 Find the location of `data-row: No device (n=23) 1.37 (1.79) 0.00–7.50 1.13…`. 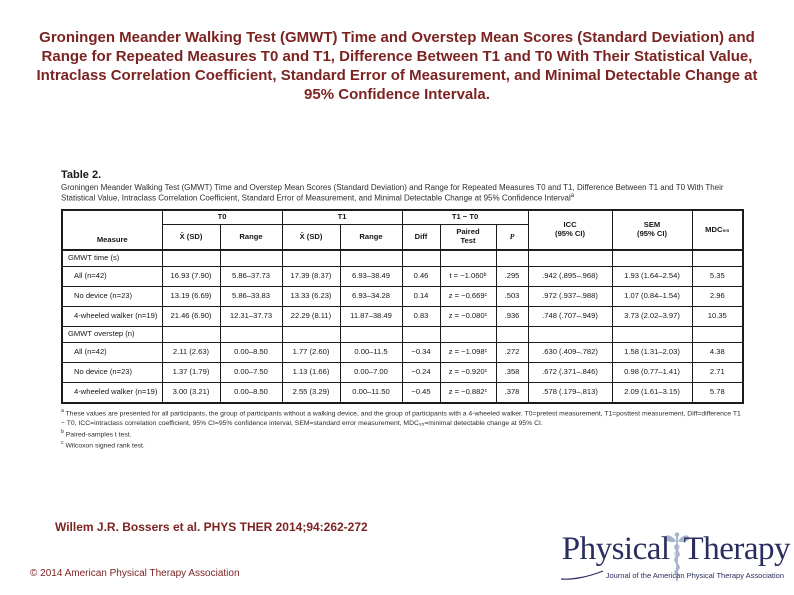

data-row: No device (n=23) 1.37 (1.79) 0.00–7.50 1.13… is located at coordinates (402, 372).